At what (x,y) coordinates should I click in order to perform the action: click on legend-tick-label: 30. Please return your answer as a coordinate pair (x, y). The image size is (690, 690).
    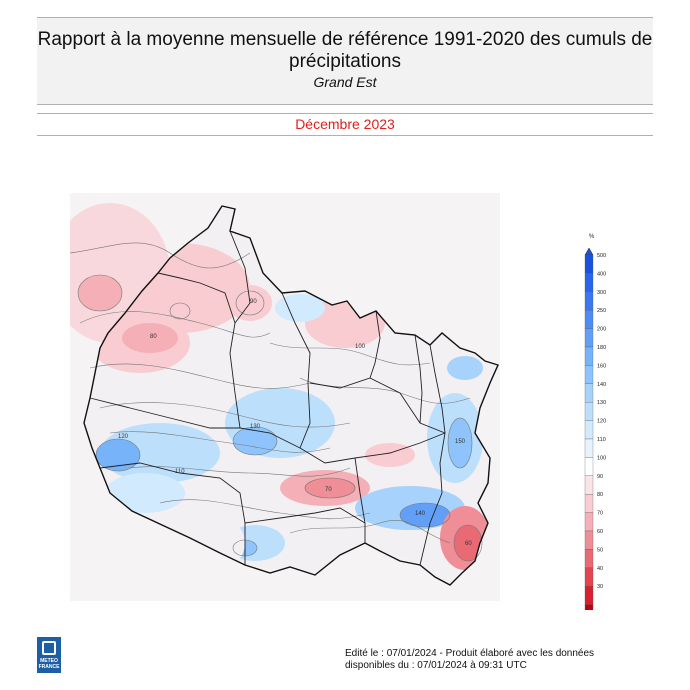
    Looking at the image, I should click on (600, 587).